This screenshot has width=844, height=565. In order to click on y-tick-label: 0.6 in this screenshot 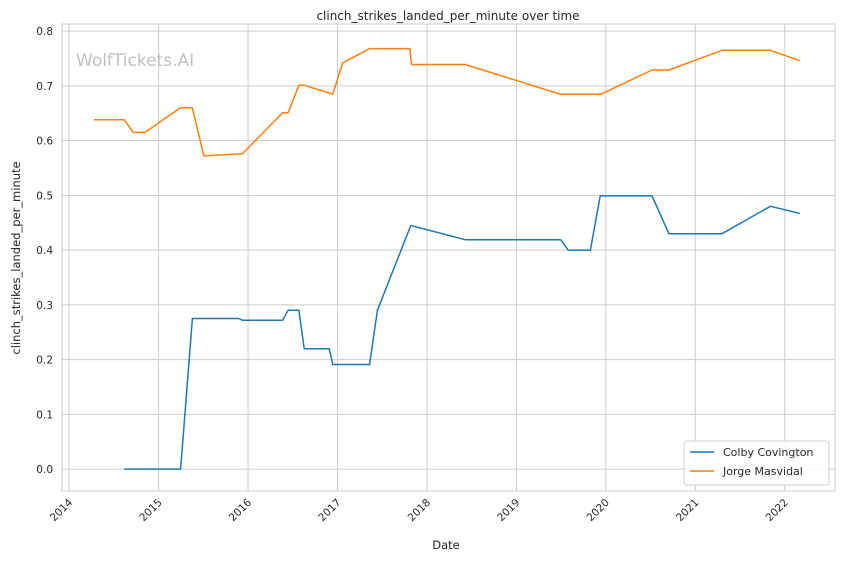, I will do `click(44, 142)`.